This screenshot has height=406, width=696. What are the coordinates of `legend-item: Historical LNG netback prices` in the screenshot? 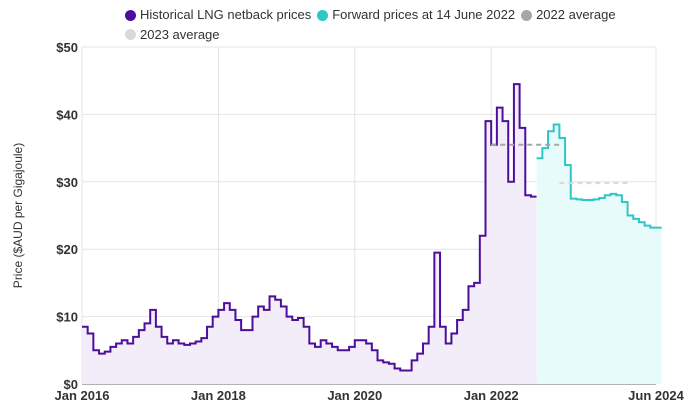 It's located at (218, 15).